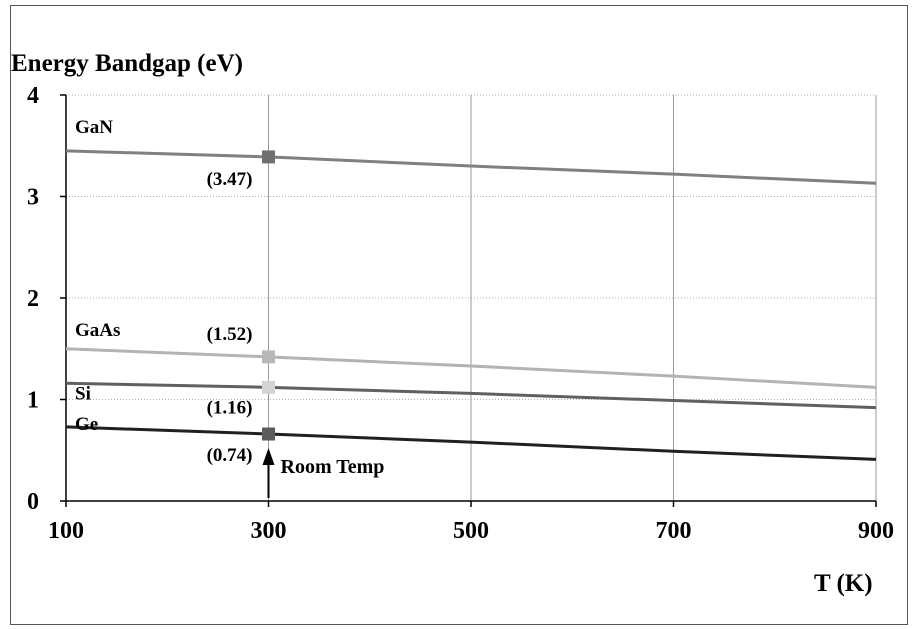 This screenshot has width=912, height=629. Describe the element at coordinates (268, 357) in the screenshot. I see `marker-gaas` at that location.